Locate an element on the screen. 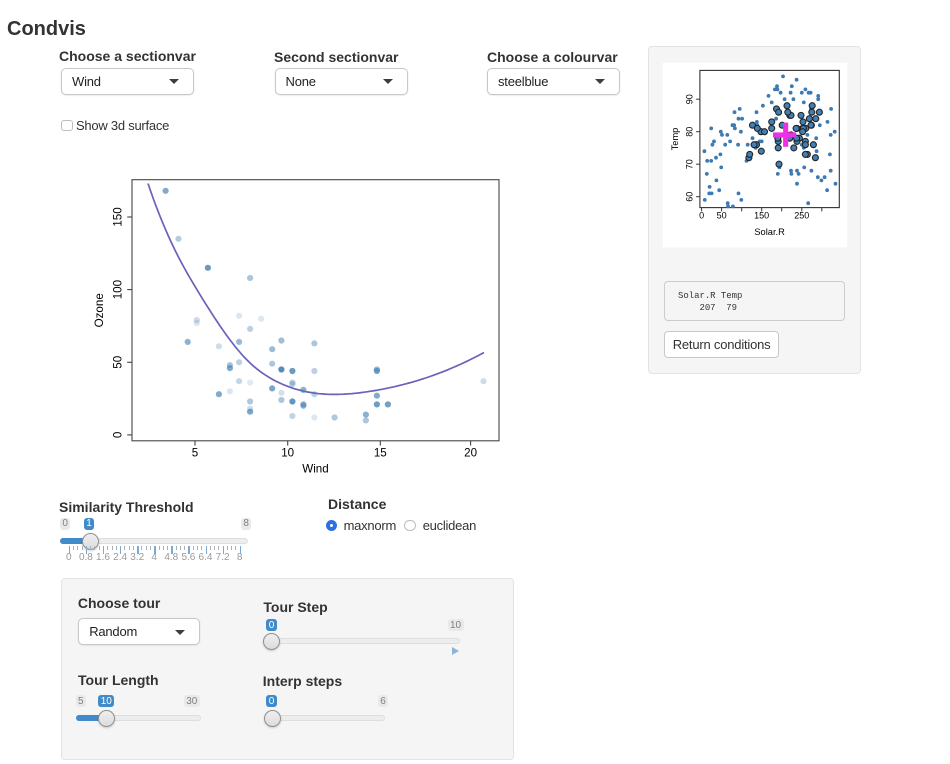 This screenshot has width=950, height=764. svg-text: 100 is located at coordinates (118, 289).